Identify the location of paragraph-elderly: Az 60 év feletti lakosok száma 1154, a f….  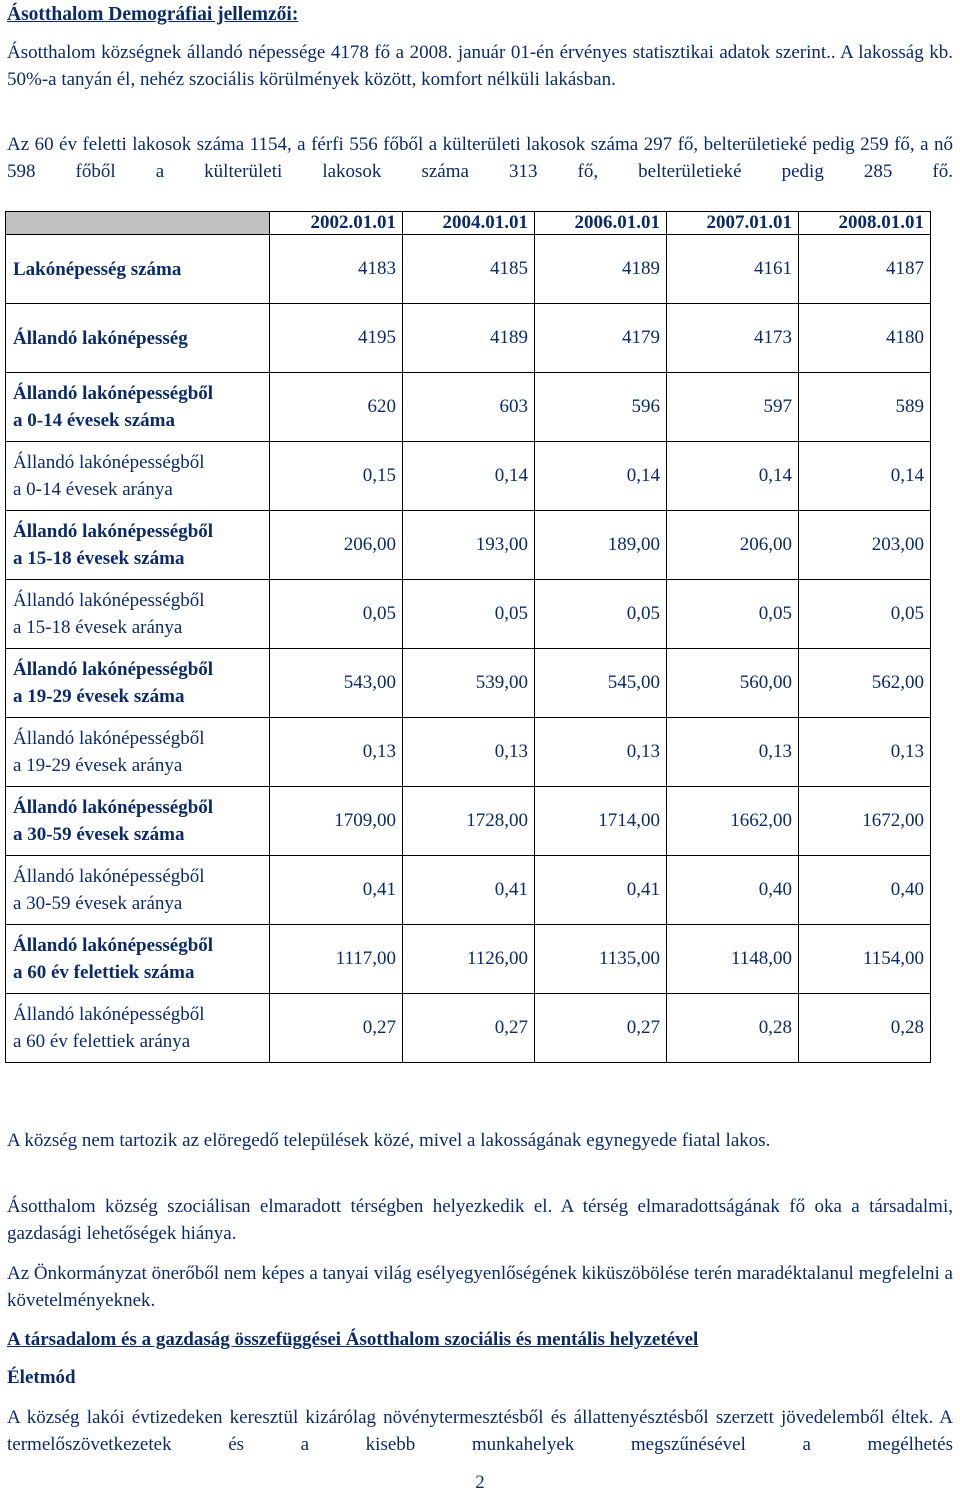
(480, 158).